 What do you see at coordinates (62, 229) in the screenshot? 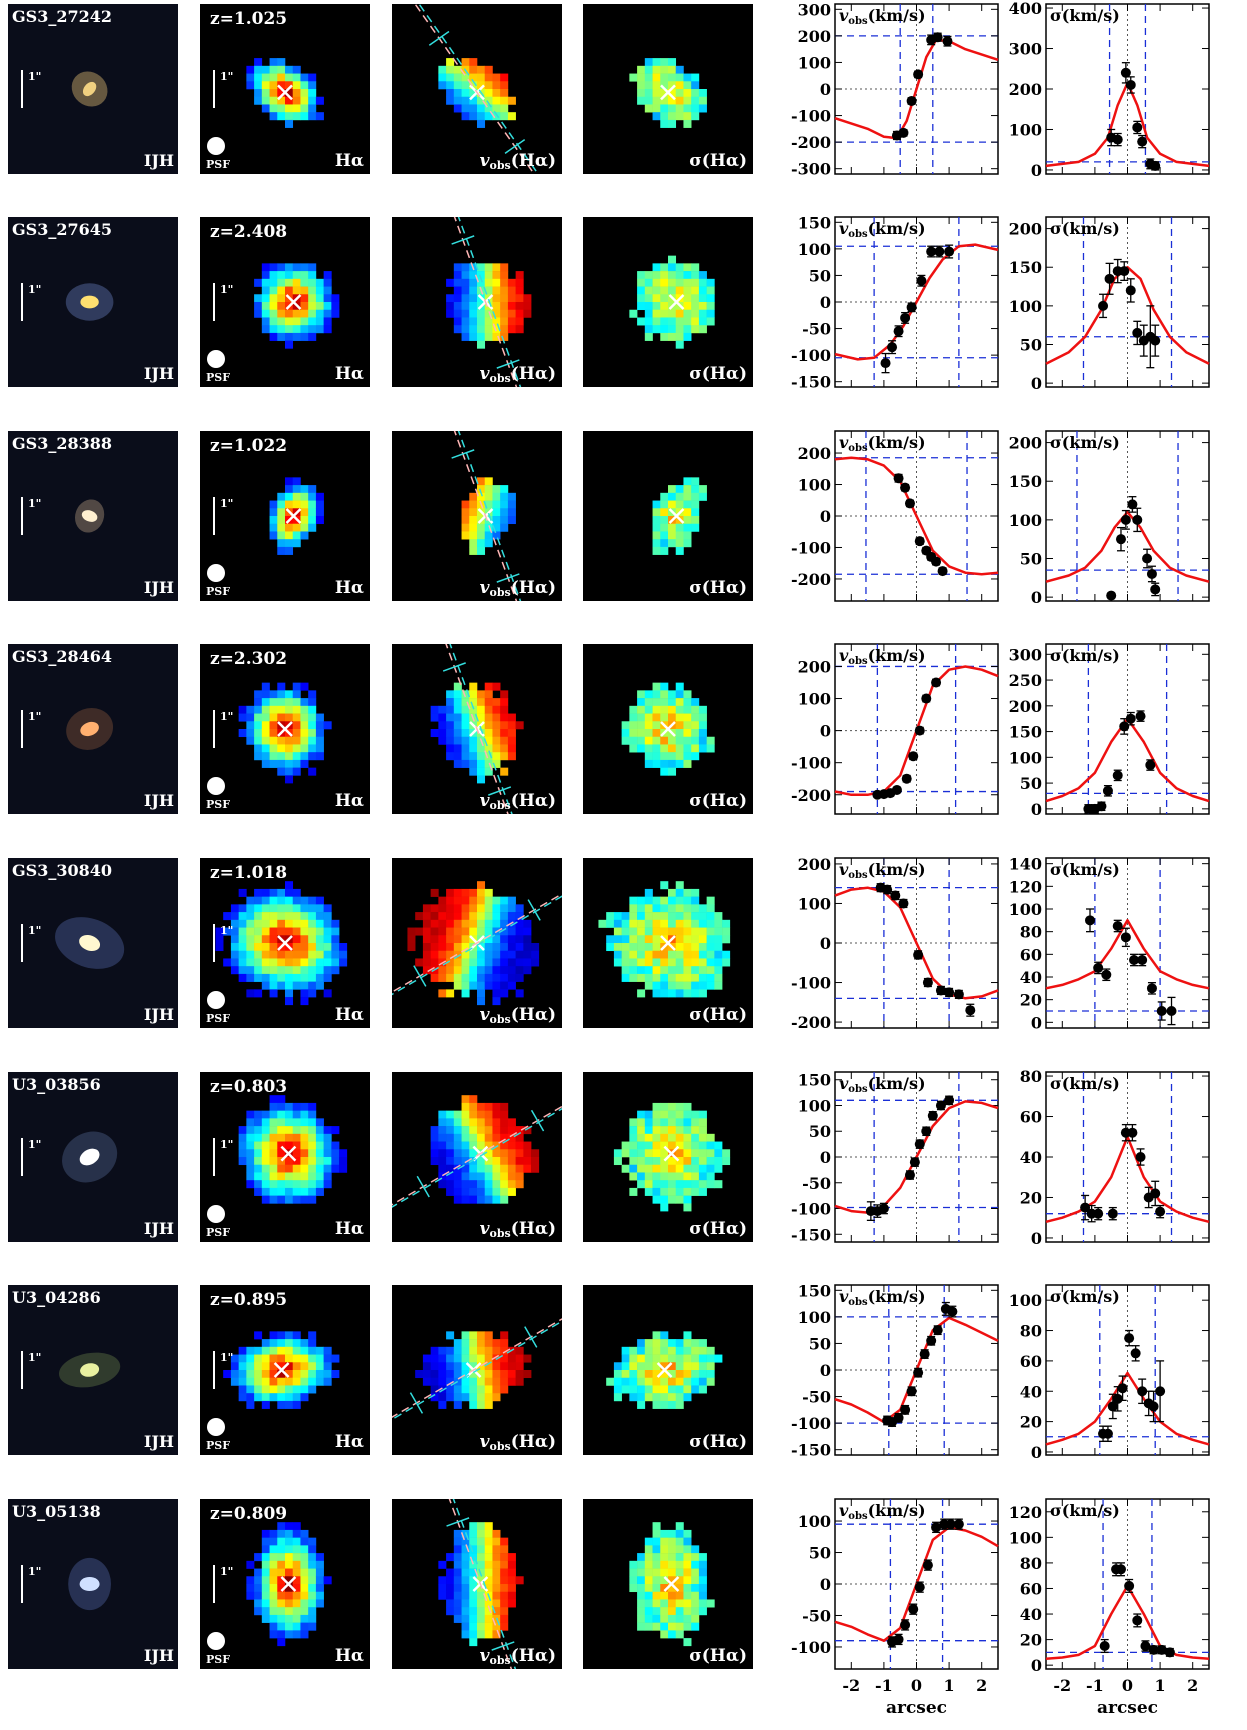
I see `galaxy-id: GS3_27645` at bounding box center [62, 229].